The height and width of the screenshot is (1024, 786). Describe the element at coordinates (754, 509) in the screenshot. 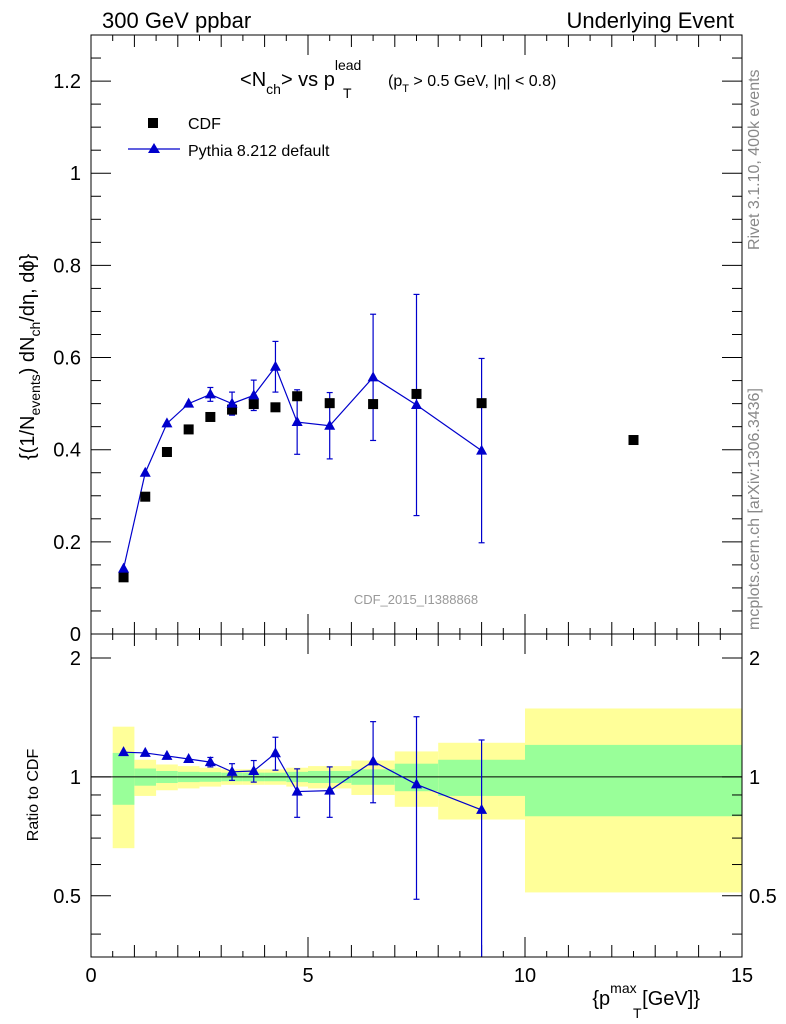

I see `mcplots-label: mcplots.cern.ch [arXiv:1306.3436]` at that location.